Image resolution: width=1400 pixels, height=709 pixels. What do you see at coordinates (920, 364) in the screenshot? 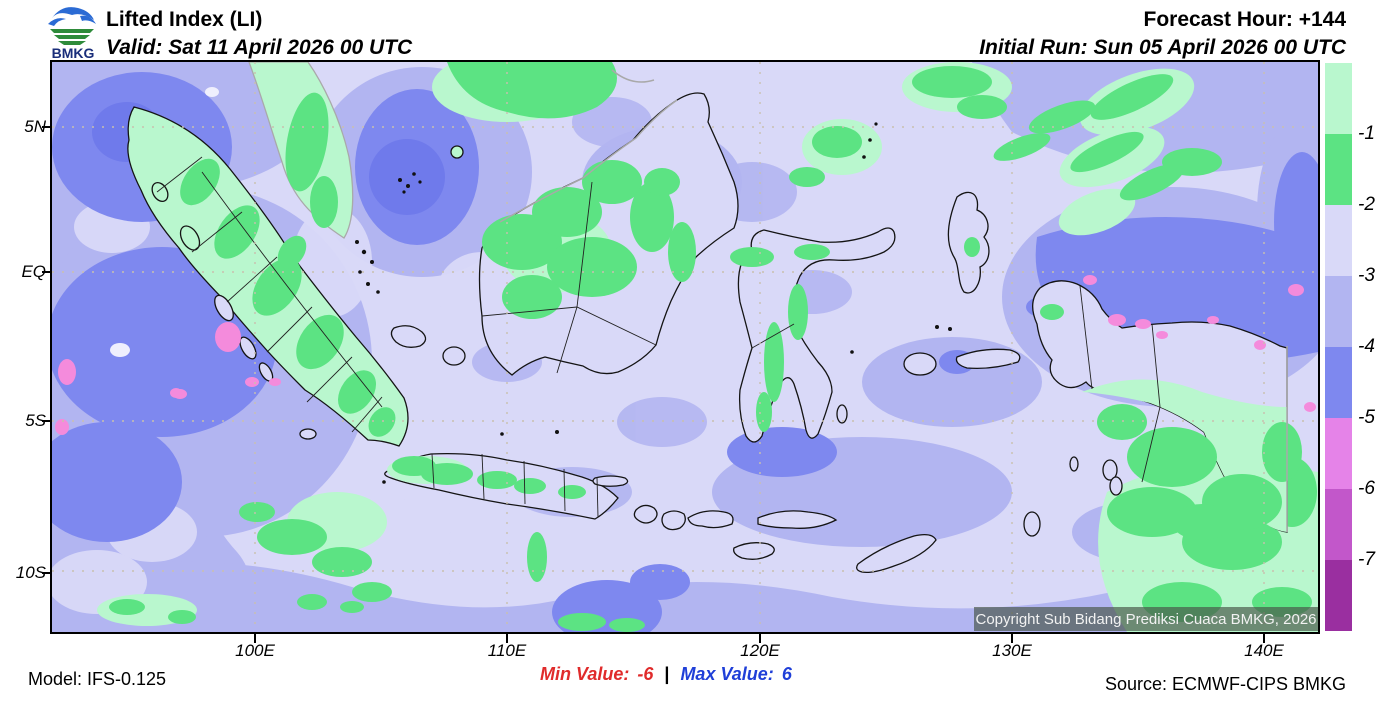
I see `buru` at bounding box center [920, 364].